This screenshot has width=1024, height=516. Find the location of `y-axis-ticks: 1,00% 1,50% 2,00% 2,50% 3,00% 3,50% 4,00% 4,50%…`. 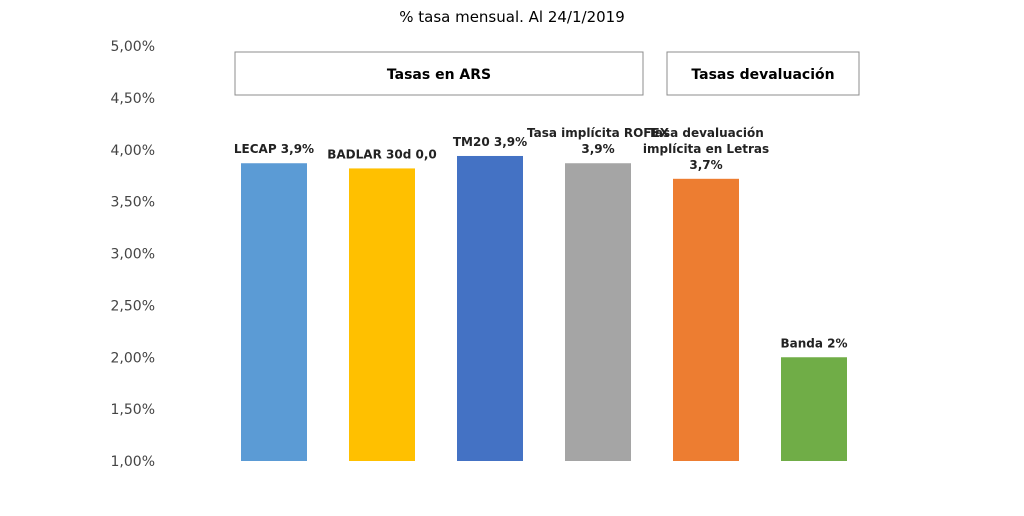

y-axis-ticks: 1,00% 1,50% 2,00% 2,50% 3,00% 3,50% 4,00% 4,50%… is located at coordinates (133, 254).